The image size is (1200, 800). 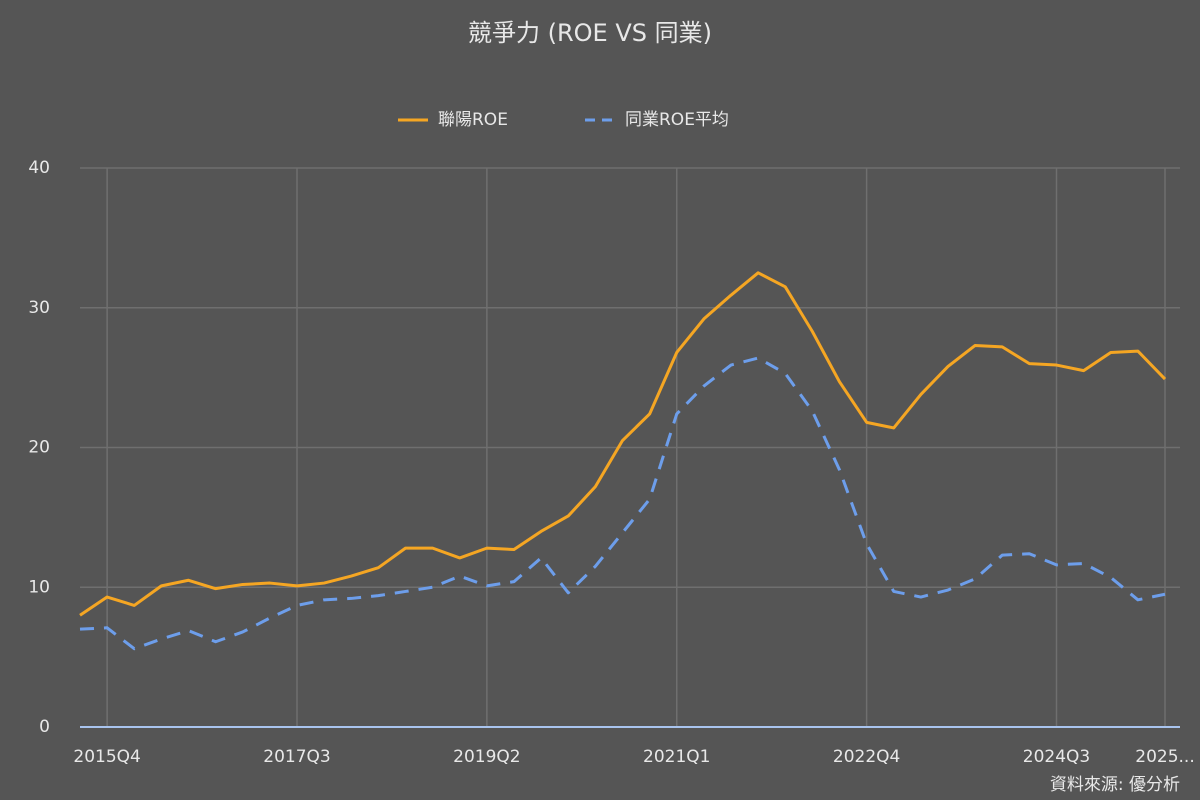 What do you see at coordinates (1056, 757) in the screenshot?
I see `x-tick-label: 2024Q3` at bounding box center [1056, 757].